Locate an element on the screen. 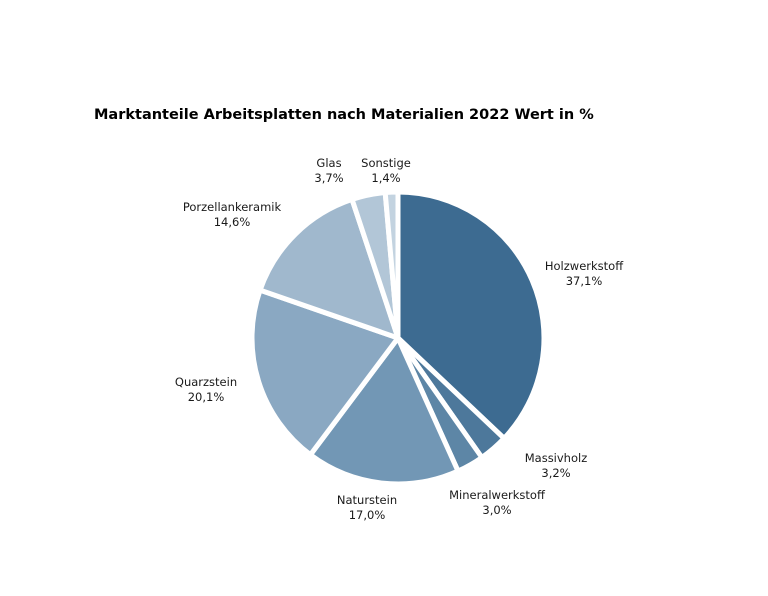 The width and height of the screenshot is (768, 596). slice-value-mineralwerkstoff: 3,0% is located at coordinates (496, 510).